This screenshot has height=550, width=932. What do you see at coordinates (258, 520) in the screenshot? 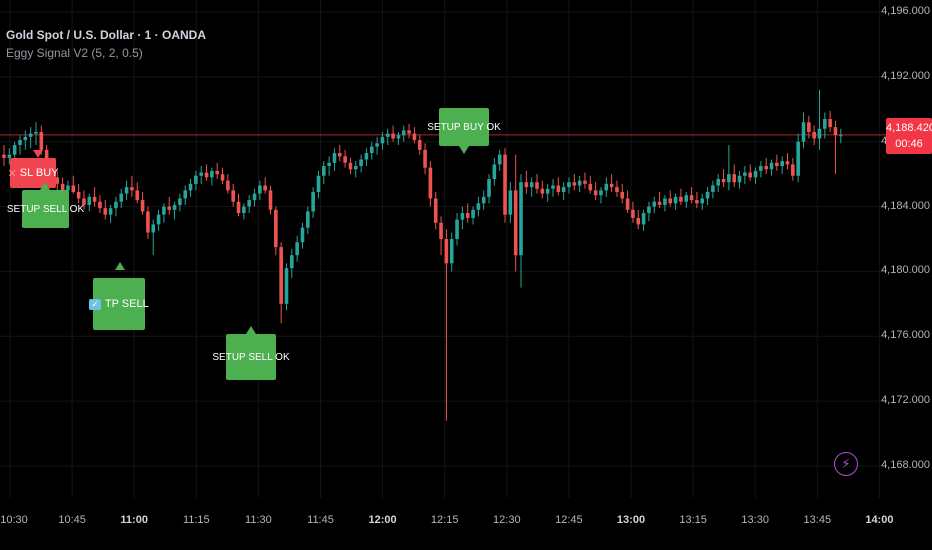
I see `time-axis-label: 11:30` at bounding box center [258, 520].